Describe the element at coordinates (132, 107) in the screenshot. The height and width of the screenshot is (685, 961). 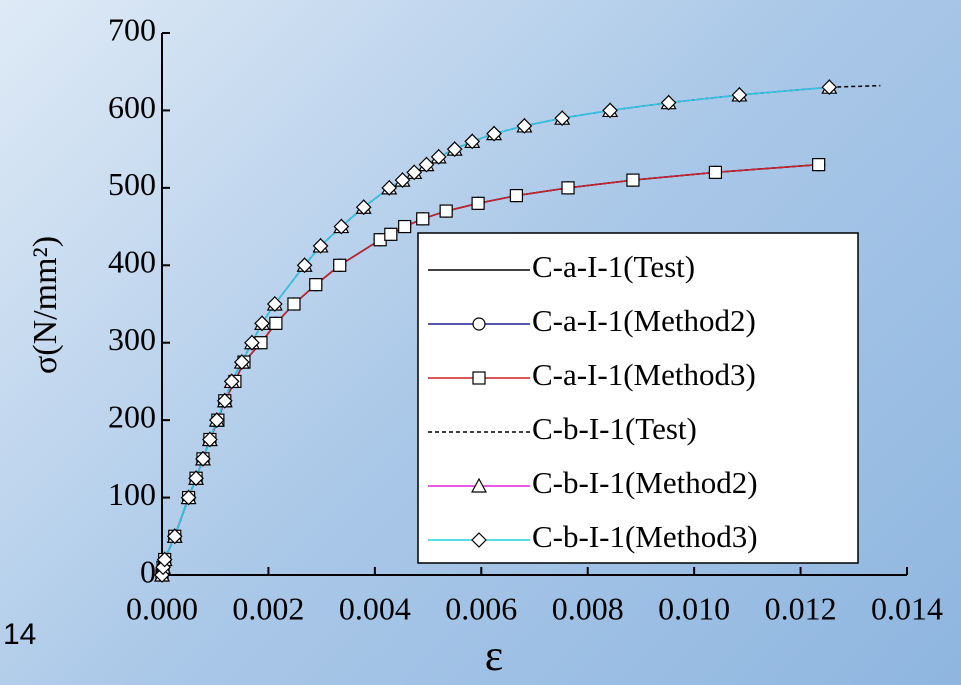
I see `y-tick-label: 600` at that location.